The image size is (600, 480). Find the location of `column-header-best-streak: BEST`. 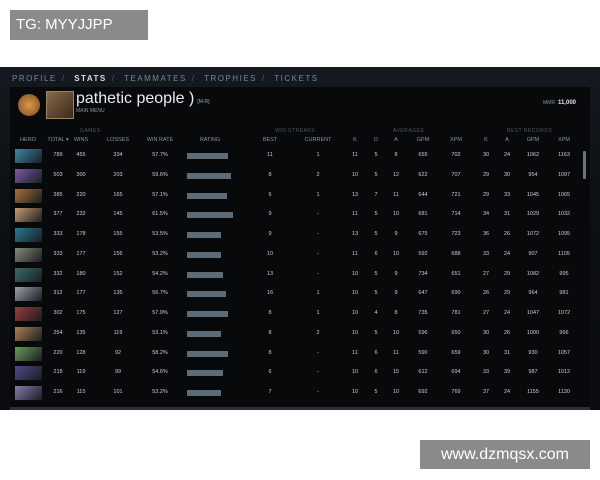

column-header-best-streak: BEST is located at coordinates (270, 140).